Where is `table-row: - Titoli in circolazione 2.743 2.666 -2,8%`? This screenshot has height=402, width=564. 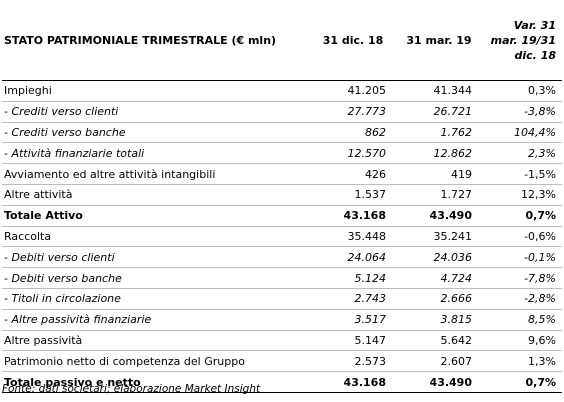 table-row: - Titoli in circolazione 2.743 2.666 -2,8% is located at coordinates (282, 299).